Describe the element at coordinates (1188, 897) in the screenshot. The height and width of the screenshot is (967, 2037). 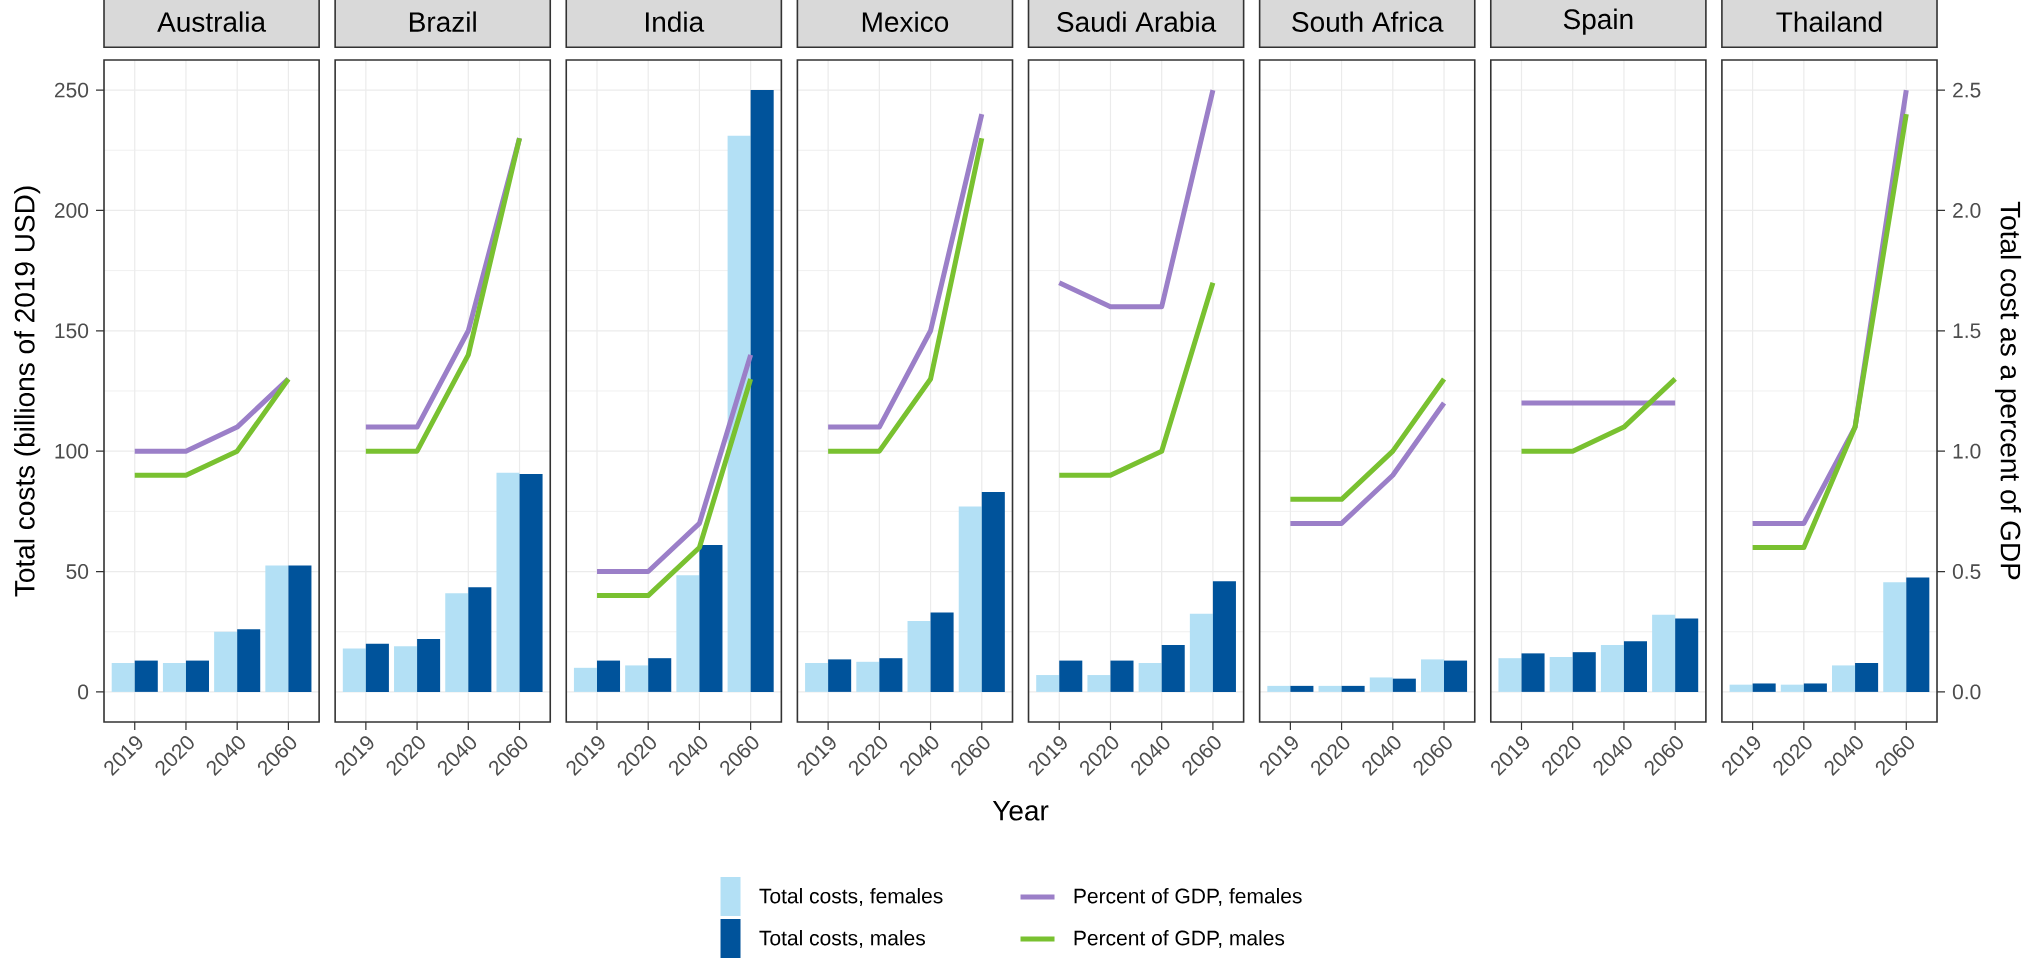
I see `legend-label: Percent of GDP, females` at that location.